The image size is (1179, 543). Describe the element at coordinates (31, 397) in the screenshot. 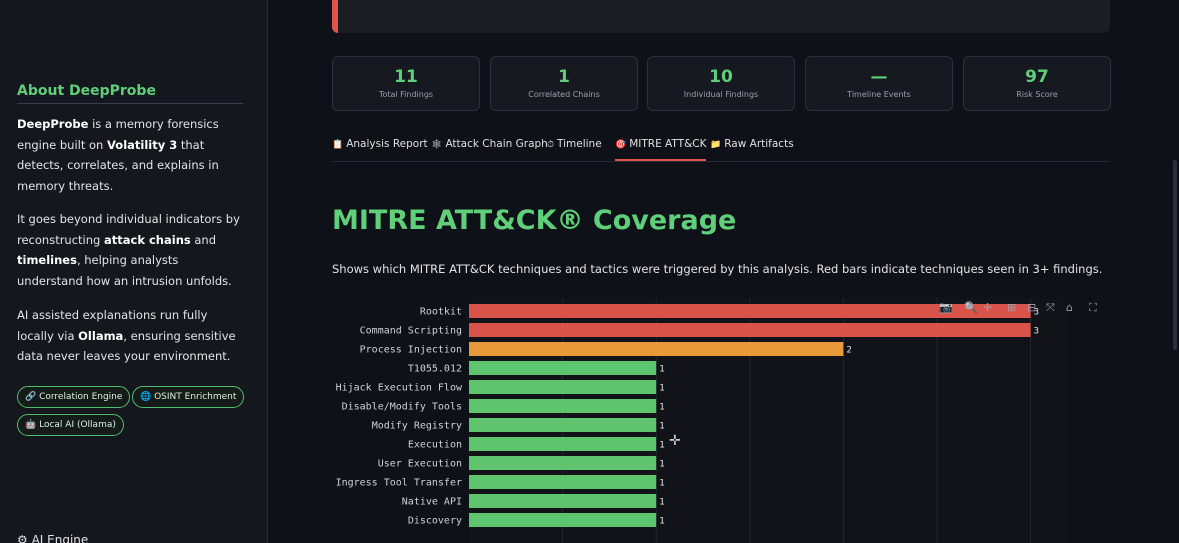

I see `link-icon: 🔗` at that location.